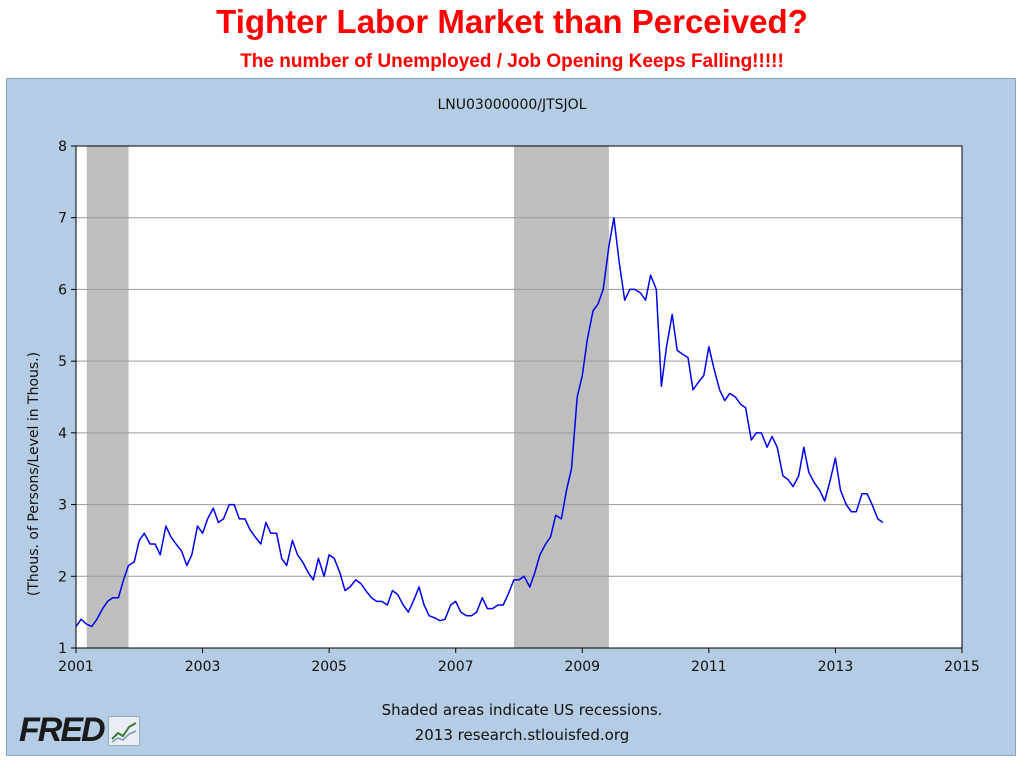 The image size is (1024, 768). I want to click on x-tick-label-2009: 2009, so click(582, 667).